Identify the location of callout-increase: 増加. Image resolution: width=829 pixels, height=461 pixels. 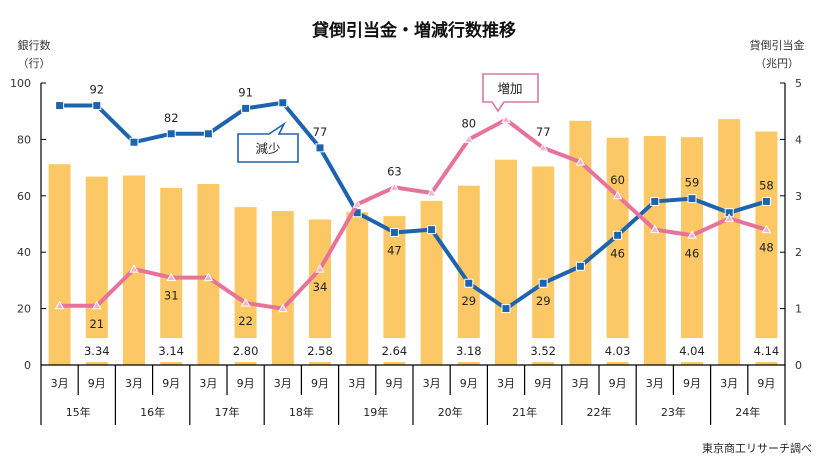
(510, 93).